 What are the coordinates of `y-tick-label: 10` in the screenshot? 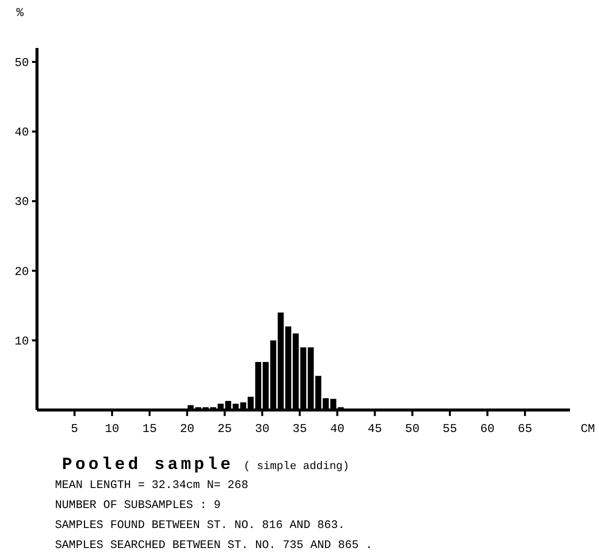 It's located at (21, 341).